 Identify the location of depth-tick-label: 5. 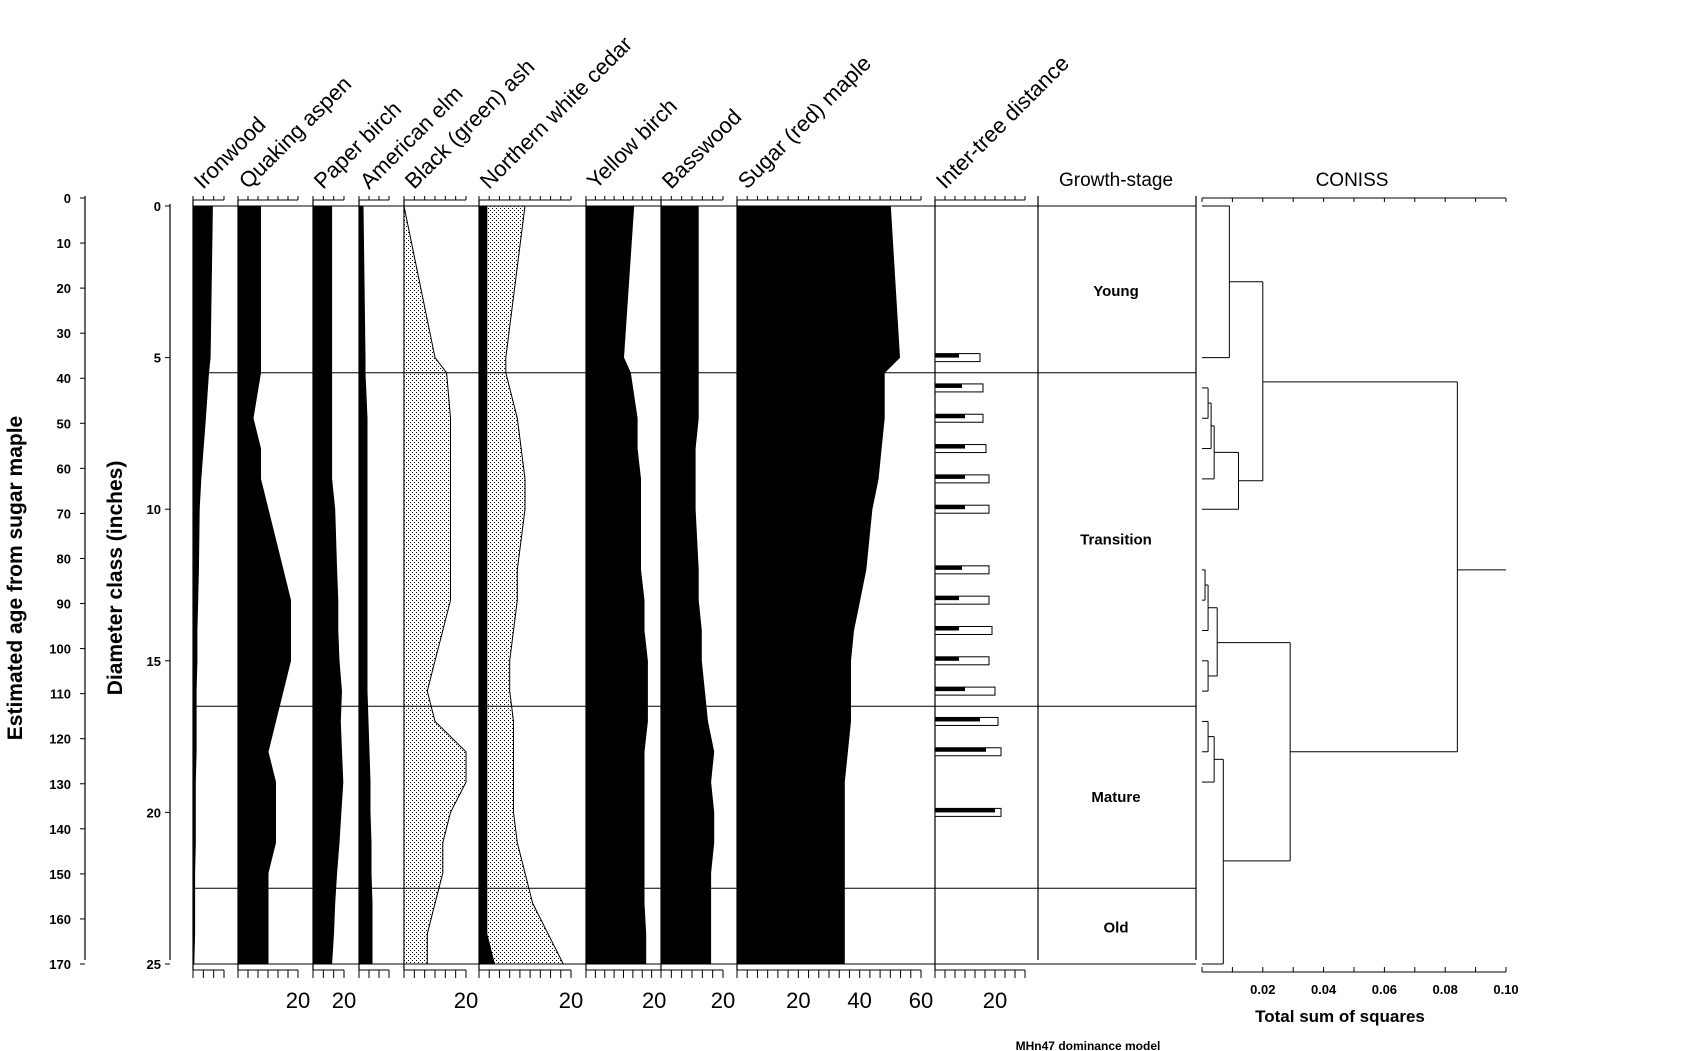
(157, 358).